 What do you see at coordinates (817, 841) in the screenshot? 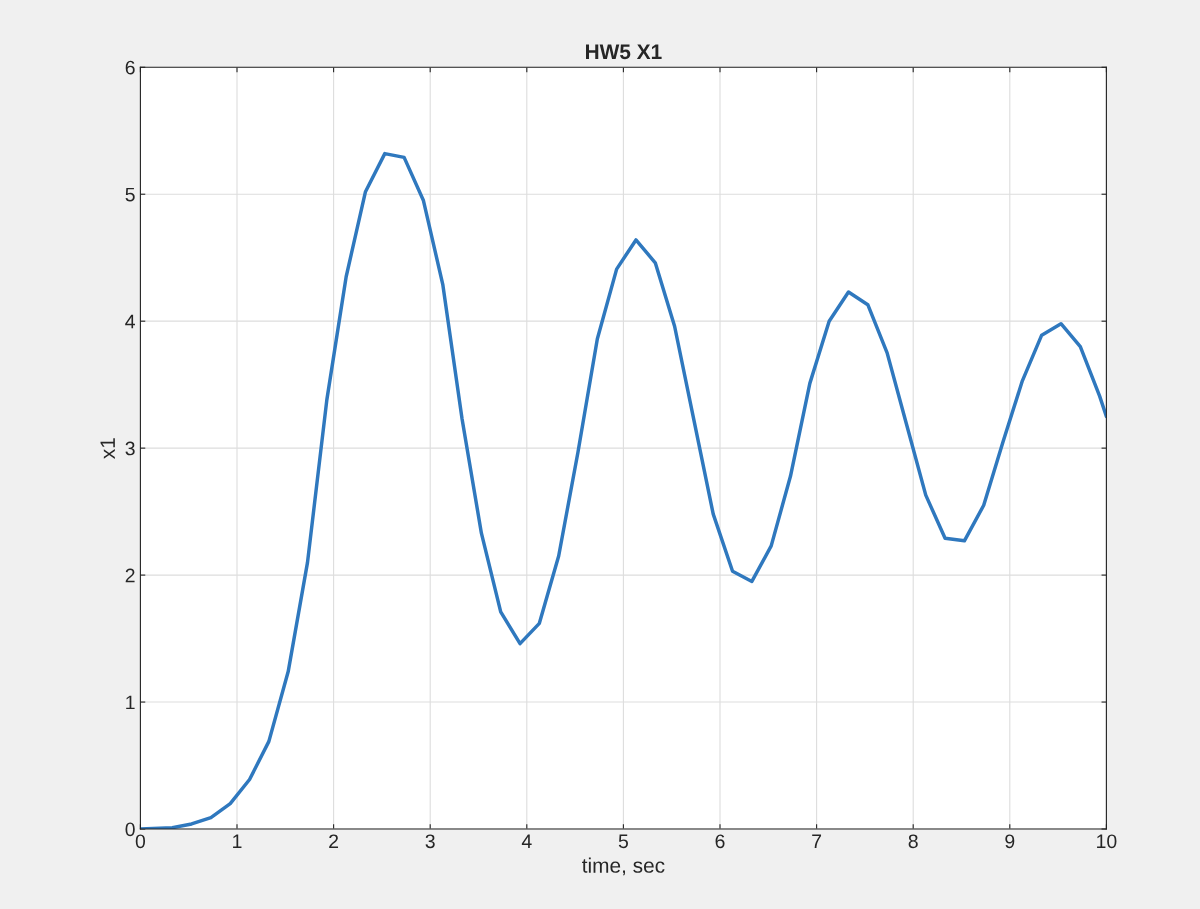
I see `x-tick-label: 7` at bounding box center [817, 841].